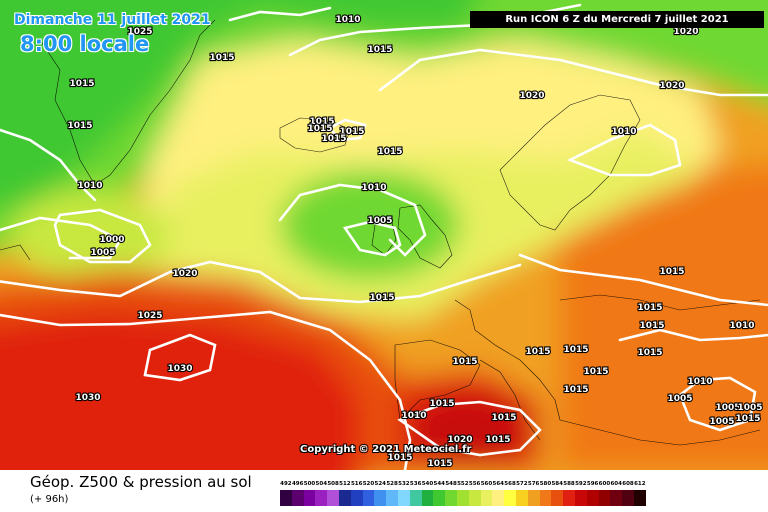  Describe the element at coordinates (286, 484) in the screenshot. I see `scale-label: 492` at that location.